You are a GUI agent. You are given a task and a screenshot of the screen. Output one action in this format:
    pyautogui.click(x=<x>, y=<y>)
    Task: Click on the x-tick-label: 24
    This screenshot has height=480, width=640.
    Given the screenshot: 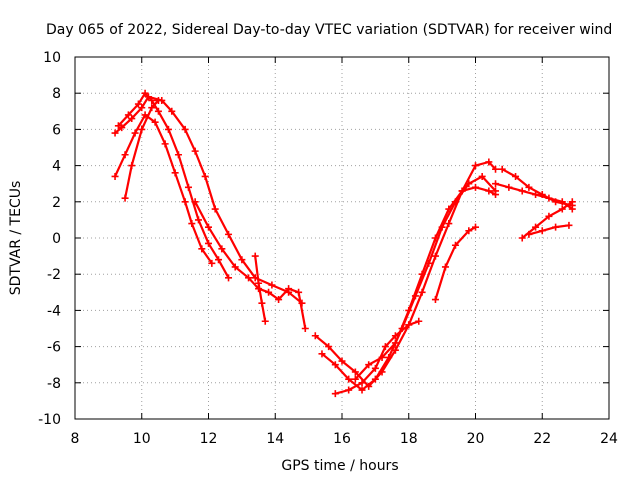 What is the action you would take?
    pyautogui.click(x=609, y=439)
    